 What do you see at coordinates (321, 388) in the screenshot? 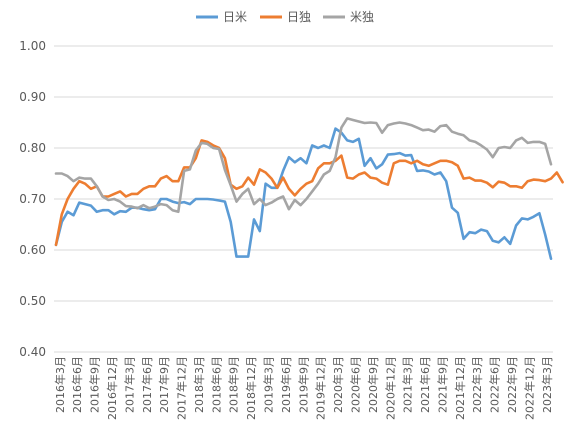
I see `x-tick-label: 2019年12月` at bounding box center [321, 388].